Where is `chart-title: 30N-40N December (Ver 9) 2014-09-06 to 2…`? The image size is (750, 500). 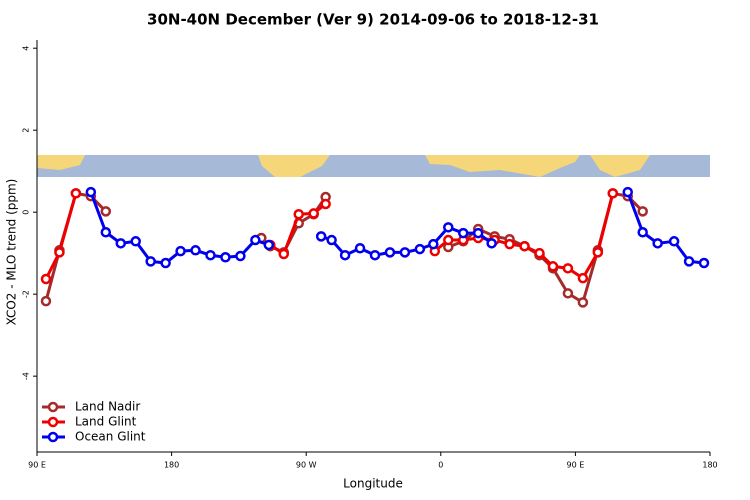
chart-title: 30N-40N December (Ver 9) 2014-09-06 to 2… is located at coordinates (373, 20).